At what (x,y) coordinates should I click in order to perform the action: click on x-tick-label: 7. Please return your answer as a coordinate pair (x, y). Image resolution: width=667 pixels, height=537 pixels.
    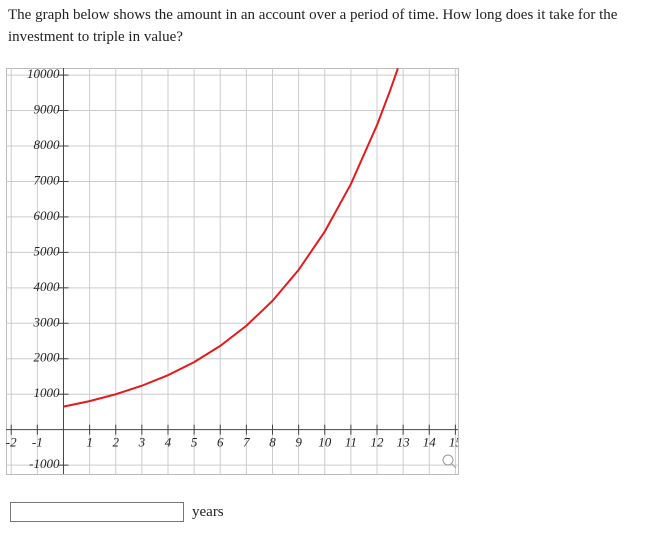
    Looking at the image, I should click on (246, 442).